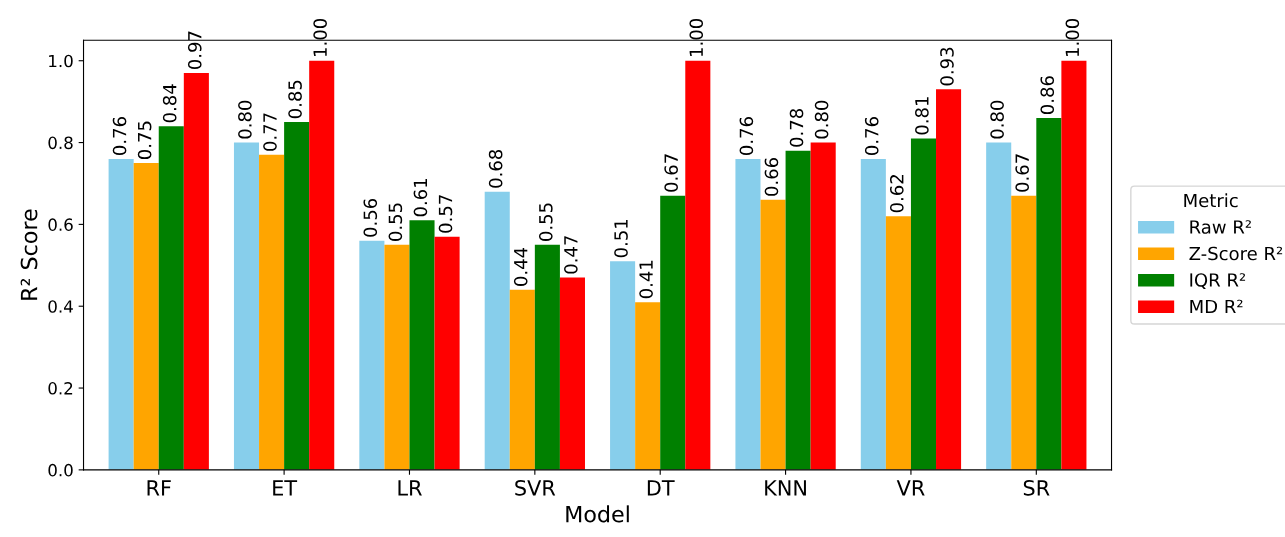 The image size is (1285, 537). Describe the element at coordinates (535, 487) in the screenshot. I see `x-tick-label: SVR` at that location.